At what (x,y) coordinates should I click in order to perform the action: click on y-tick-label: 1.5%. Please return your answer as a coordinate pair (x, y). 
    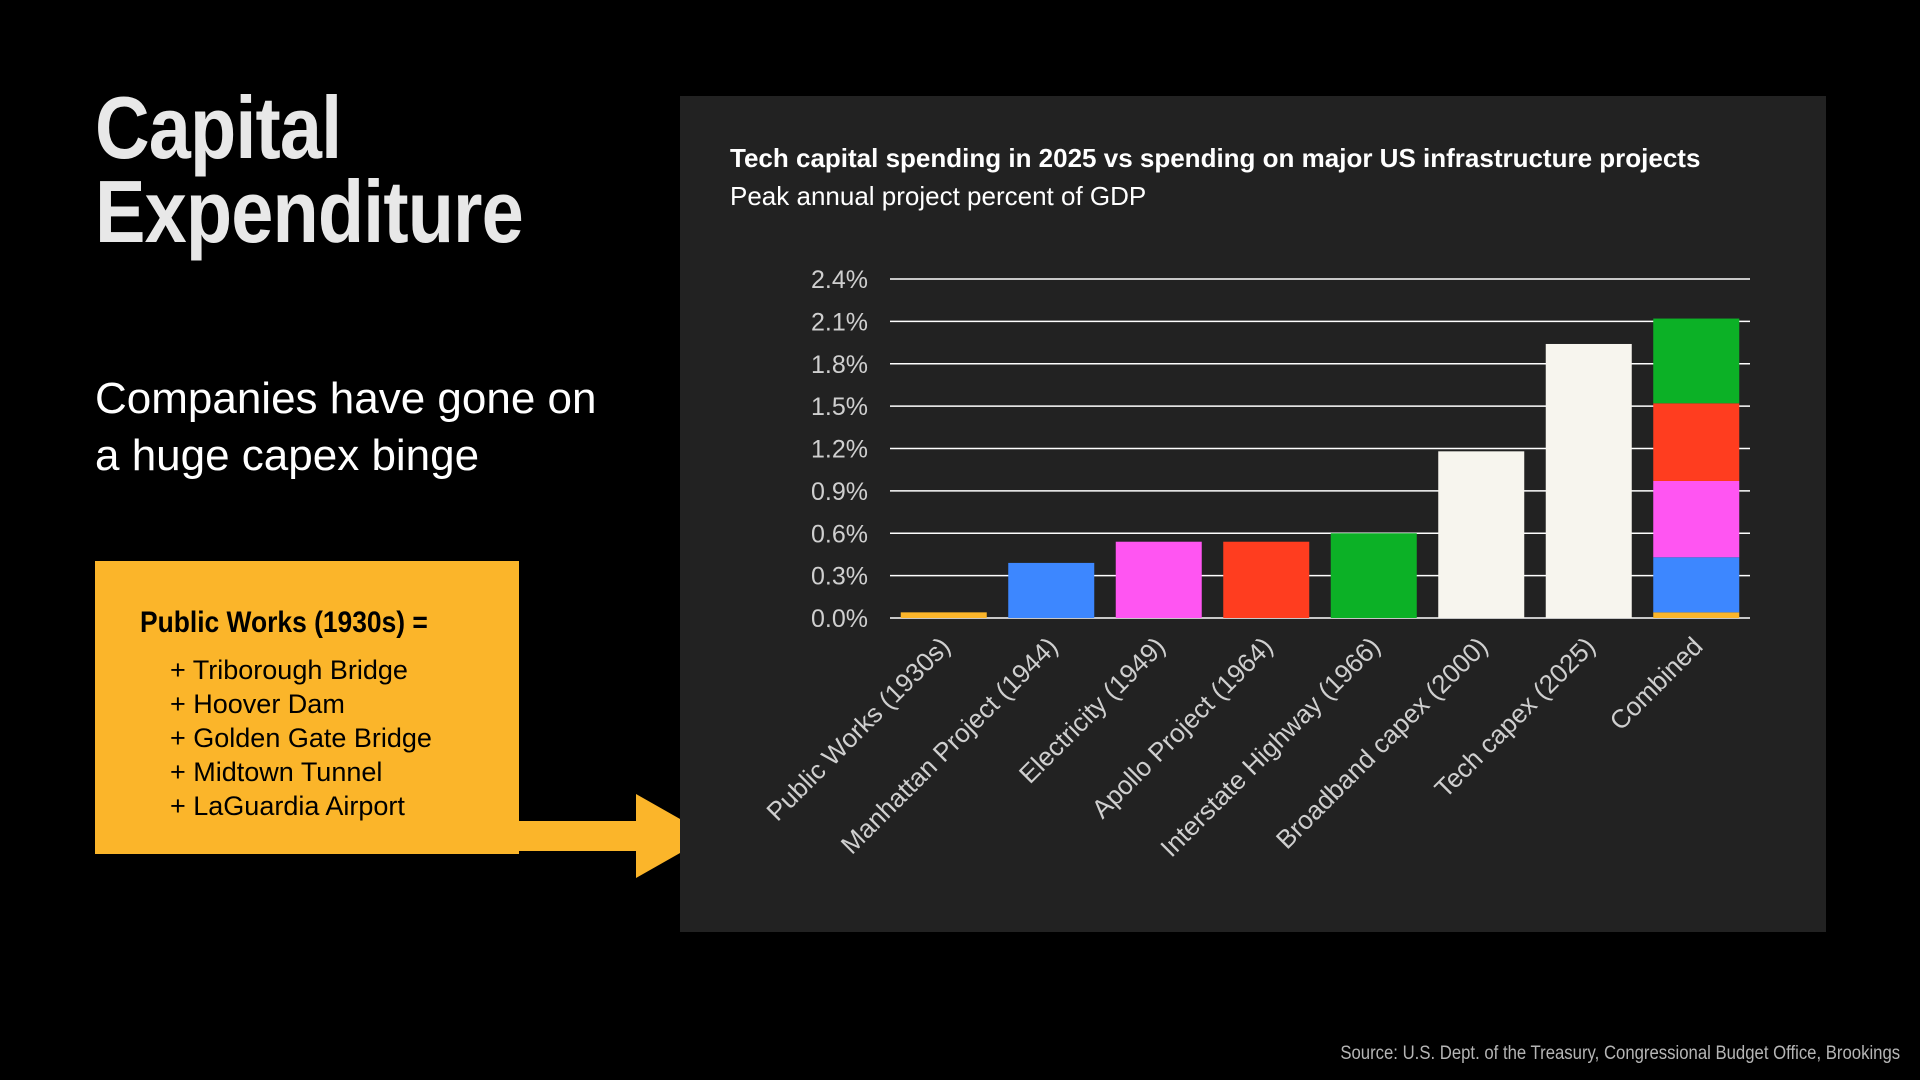
    Looking at the image, I should click on (839, 407).